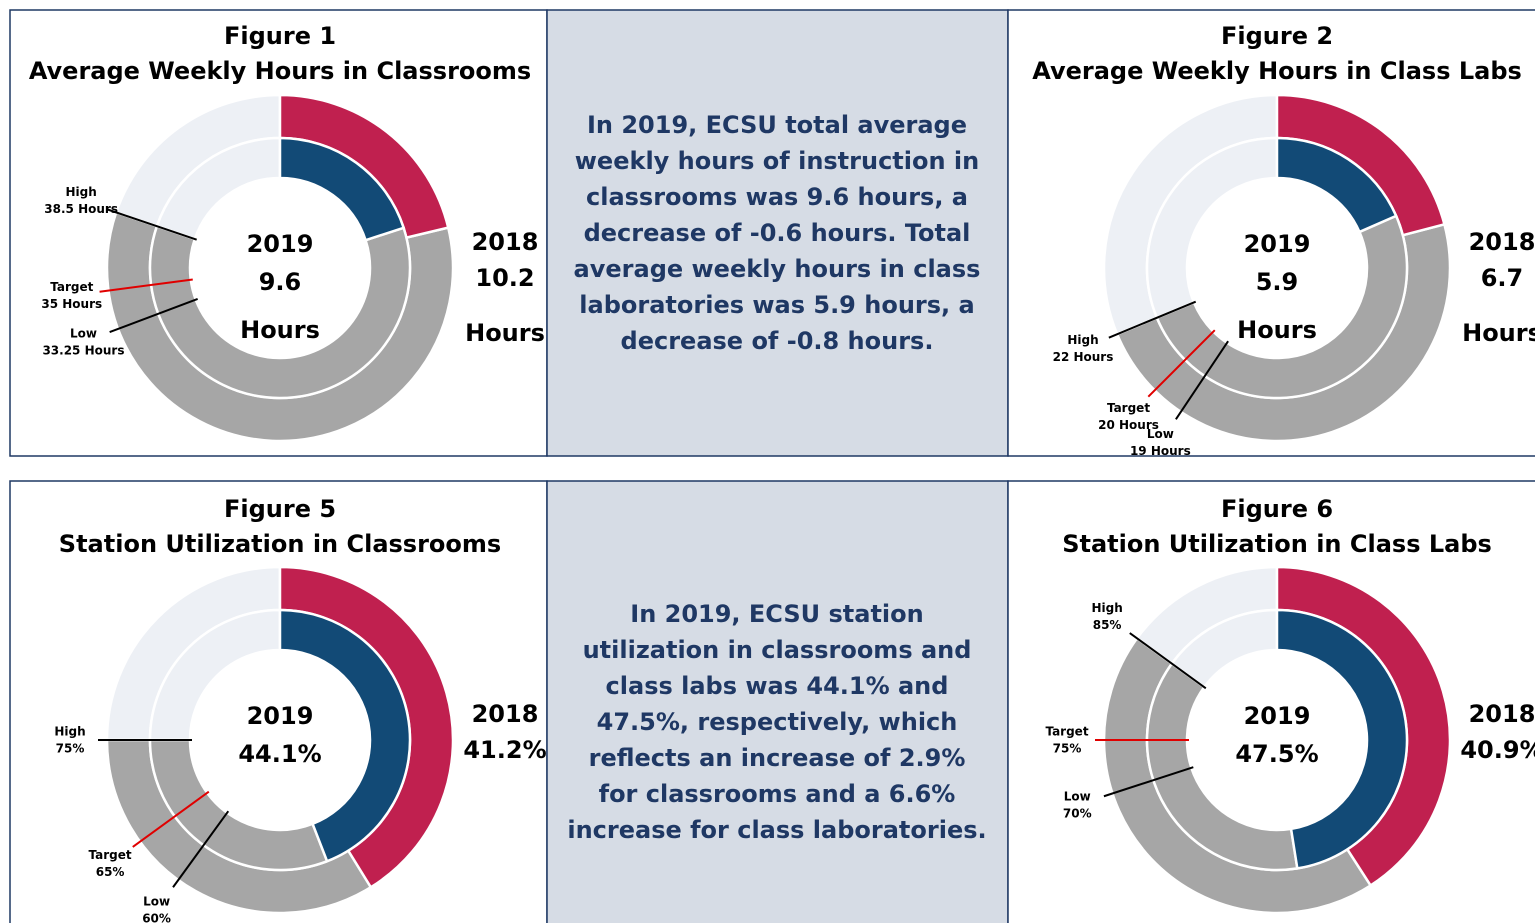  What do you see at coordinates (1277, 36) in the screenshot?
I see `chart-title: Figure 2` at bounding box center [1277, 36].